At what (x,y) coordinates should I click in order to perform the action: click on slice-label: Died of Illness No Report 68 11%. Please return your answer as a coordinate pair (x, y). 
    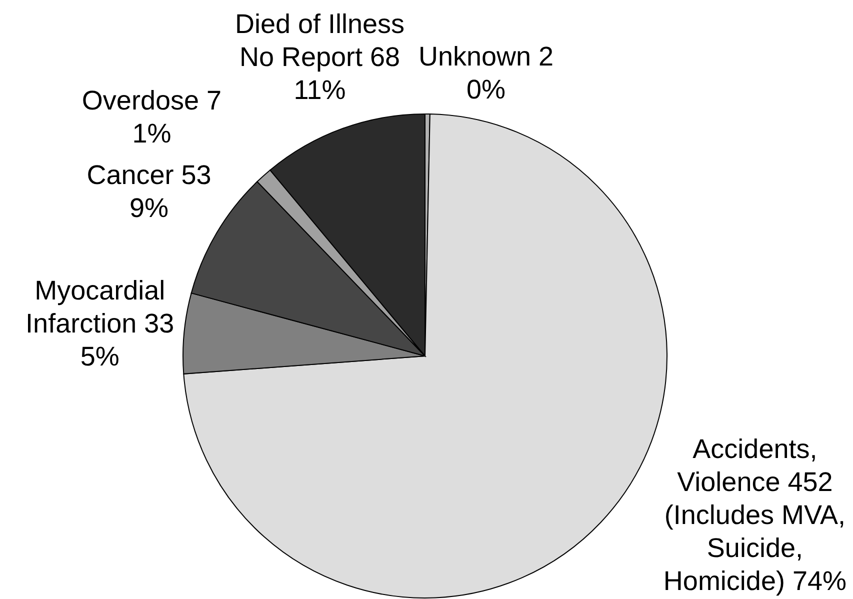
    Looking at the image, I should click on (319, 56).